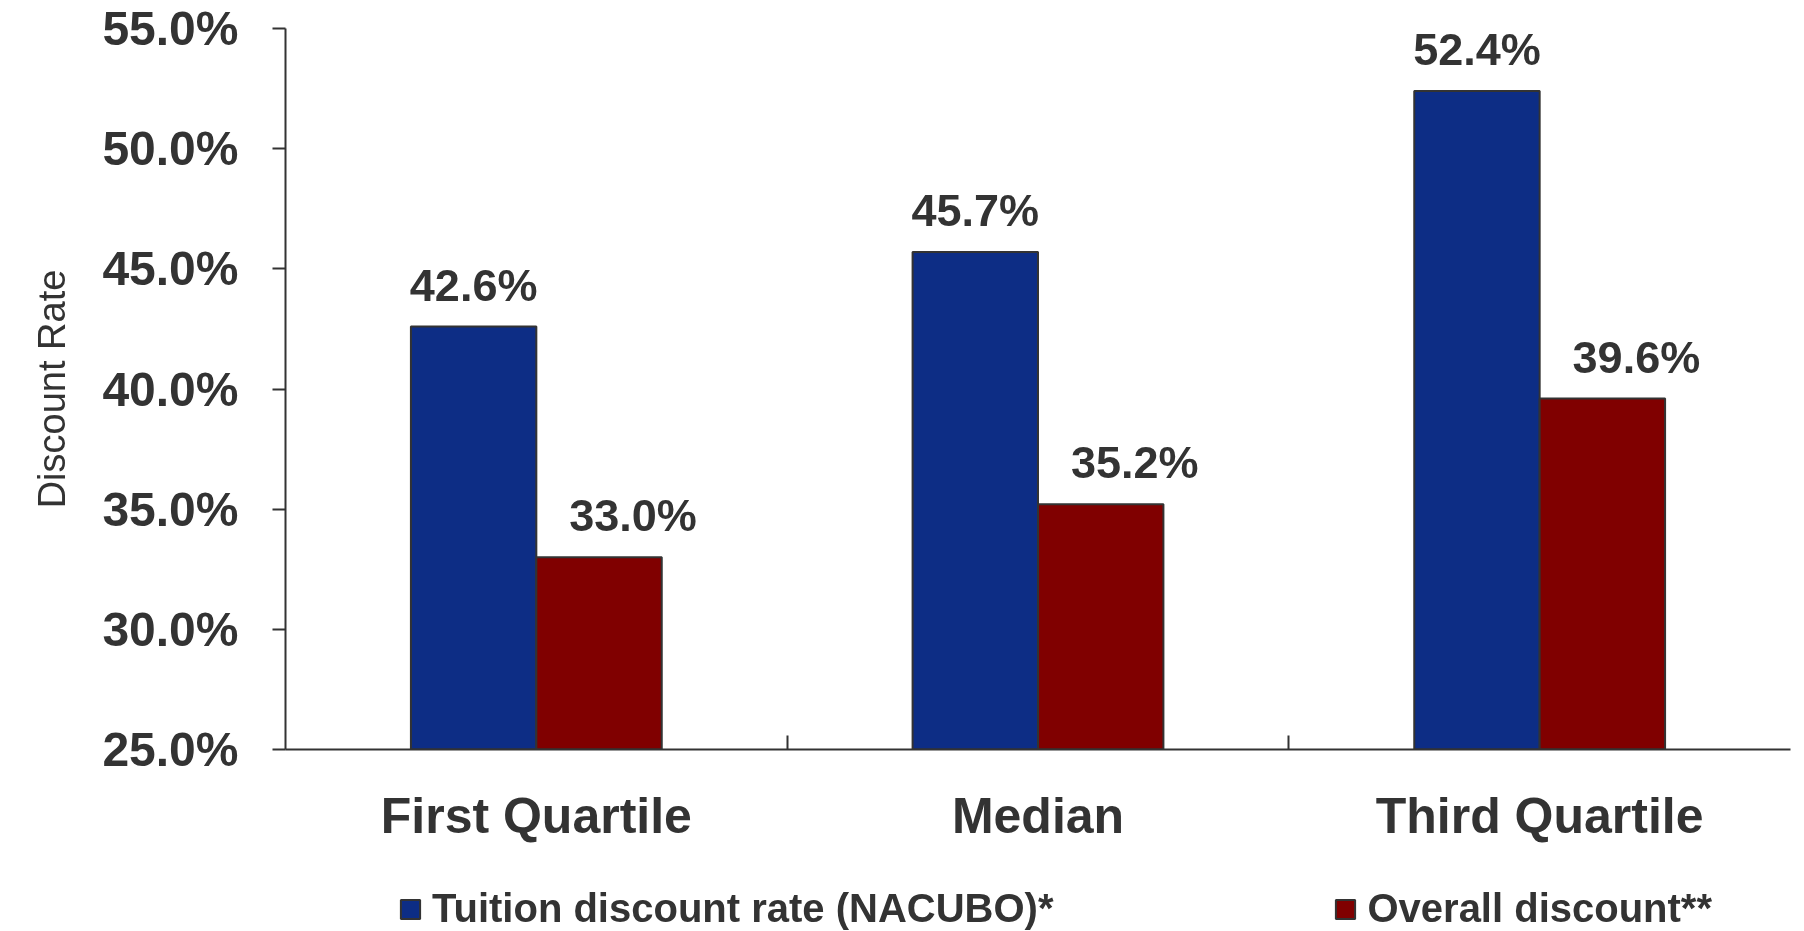 The image size is (1804, 931). Describe the element at coordinates (1477, 49) in the screenshot. I see `data-label: 52.4%` at that location.